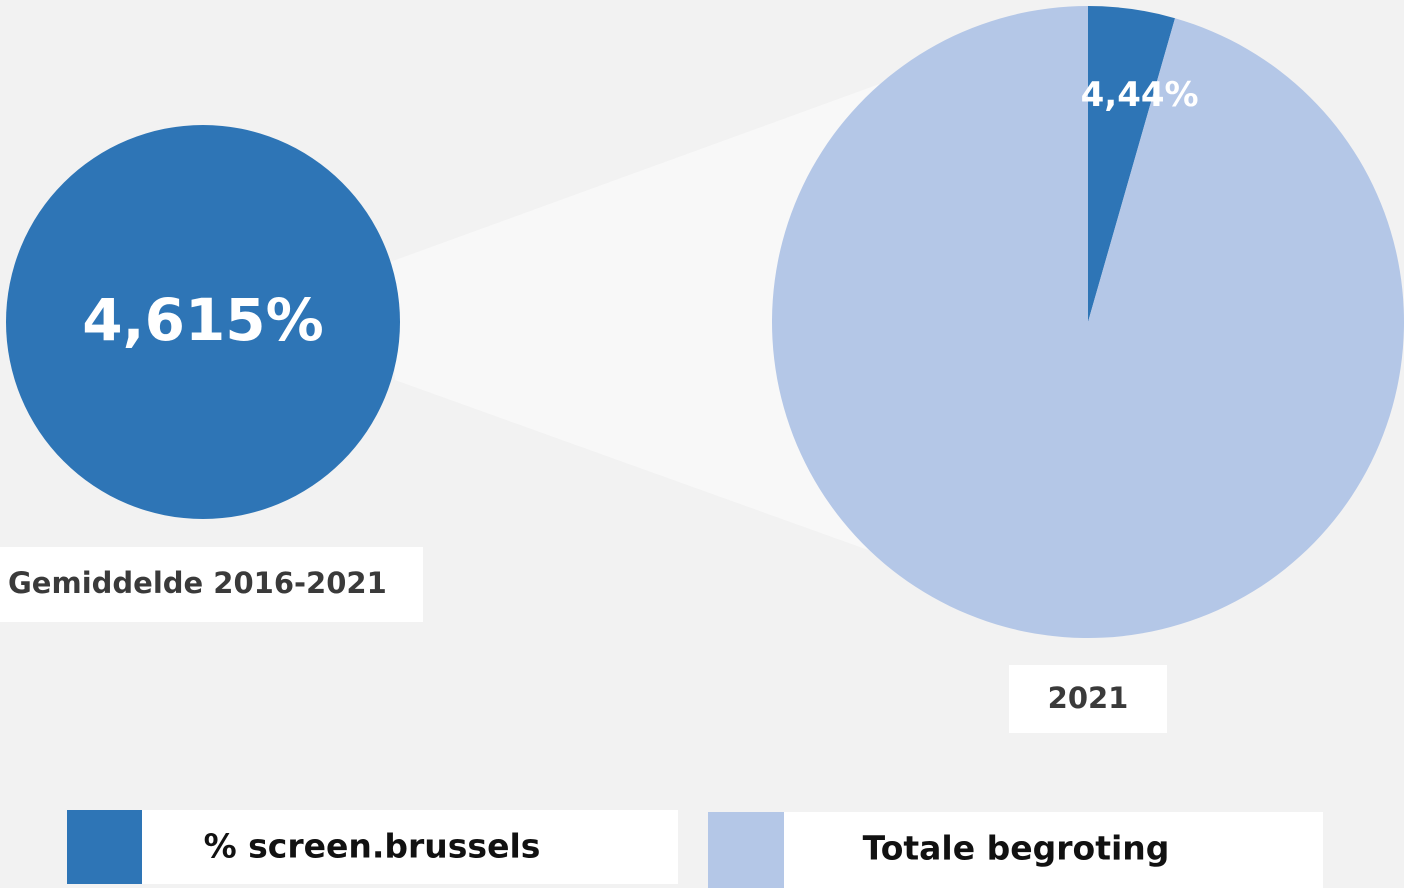 The width and height of the screenshot is (1404, 888). Describe the element at coordinates (1140, 95) in the screenshot. I see `slice-label: 4,44%` at that location.